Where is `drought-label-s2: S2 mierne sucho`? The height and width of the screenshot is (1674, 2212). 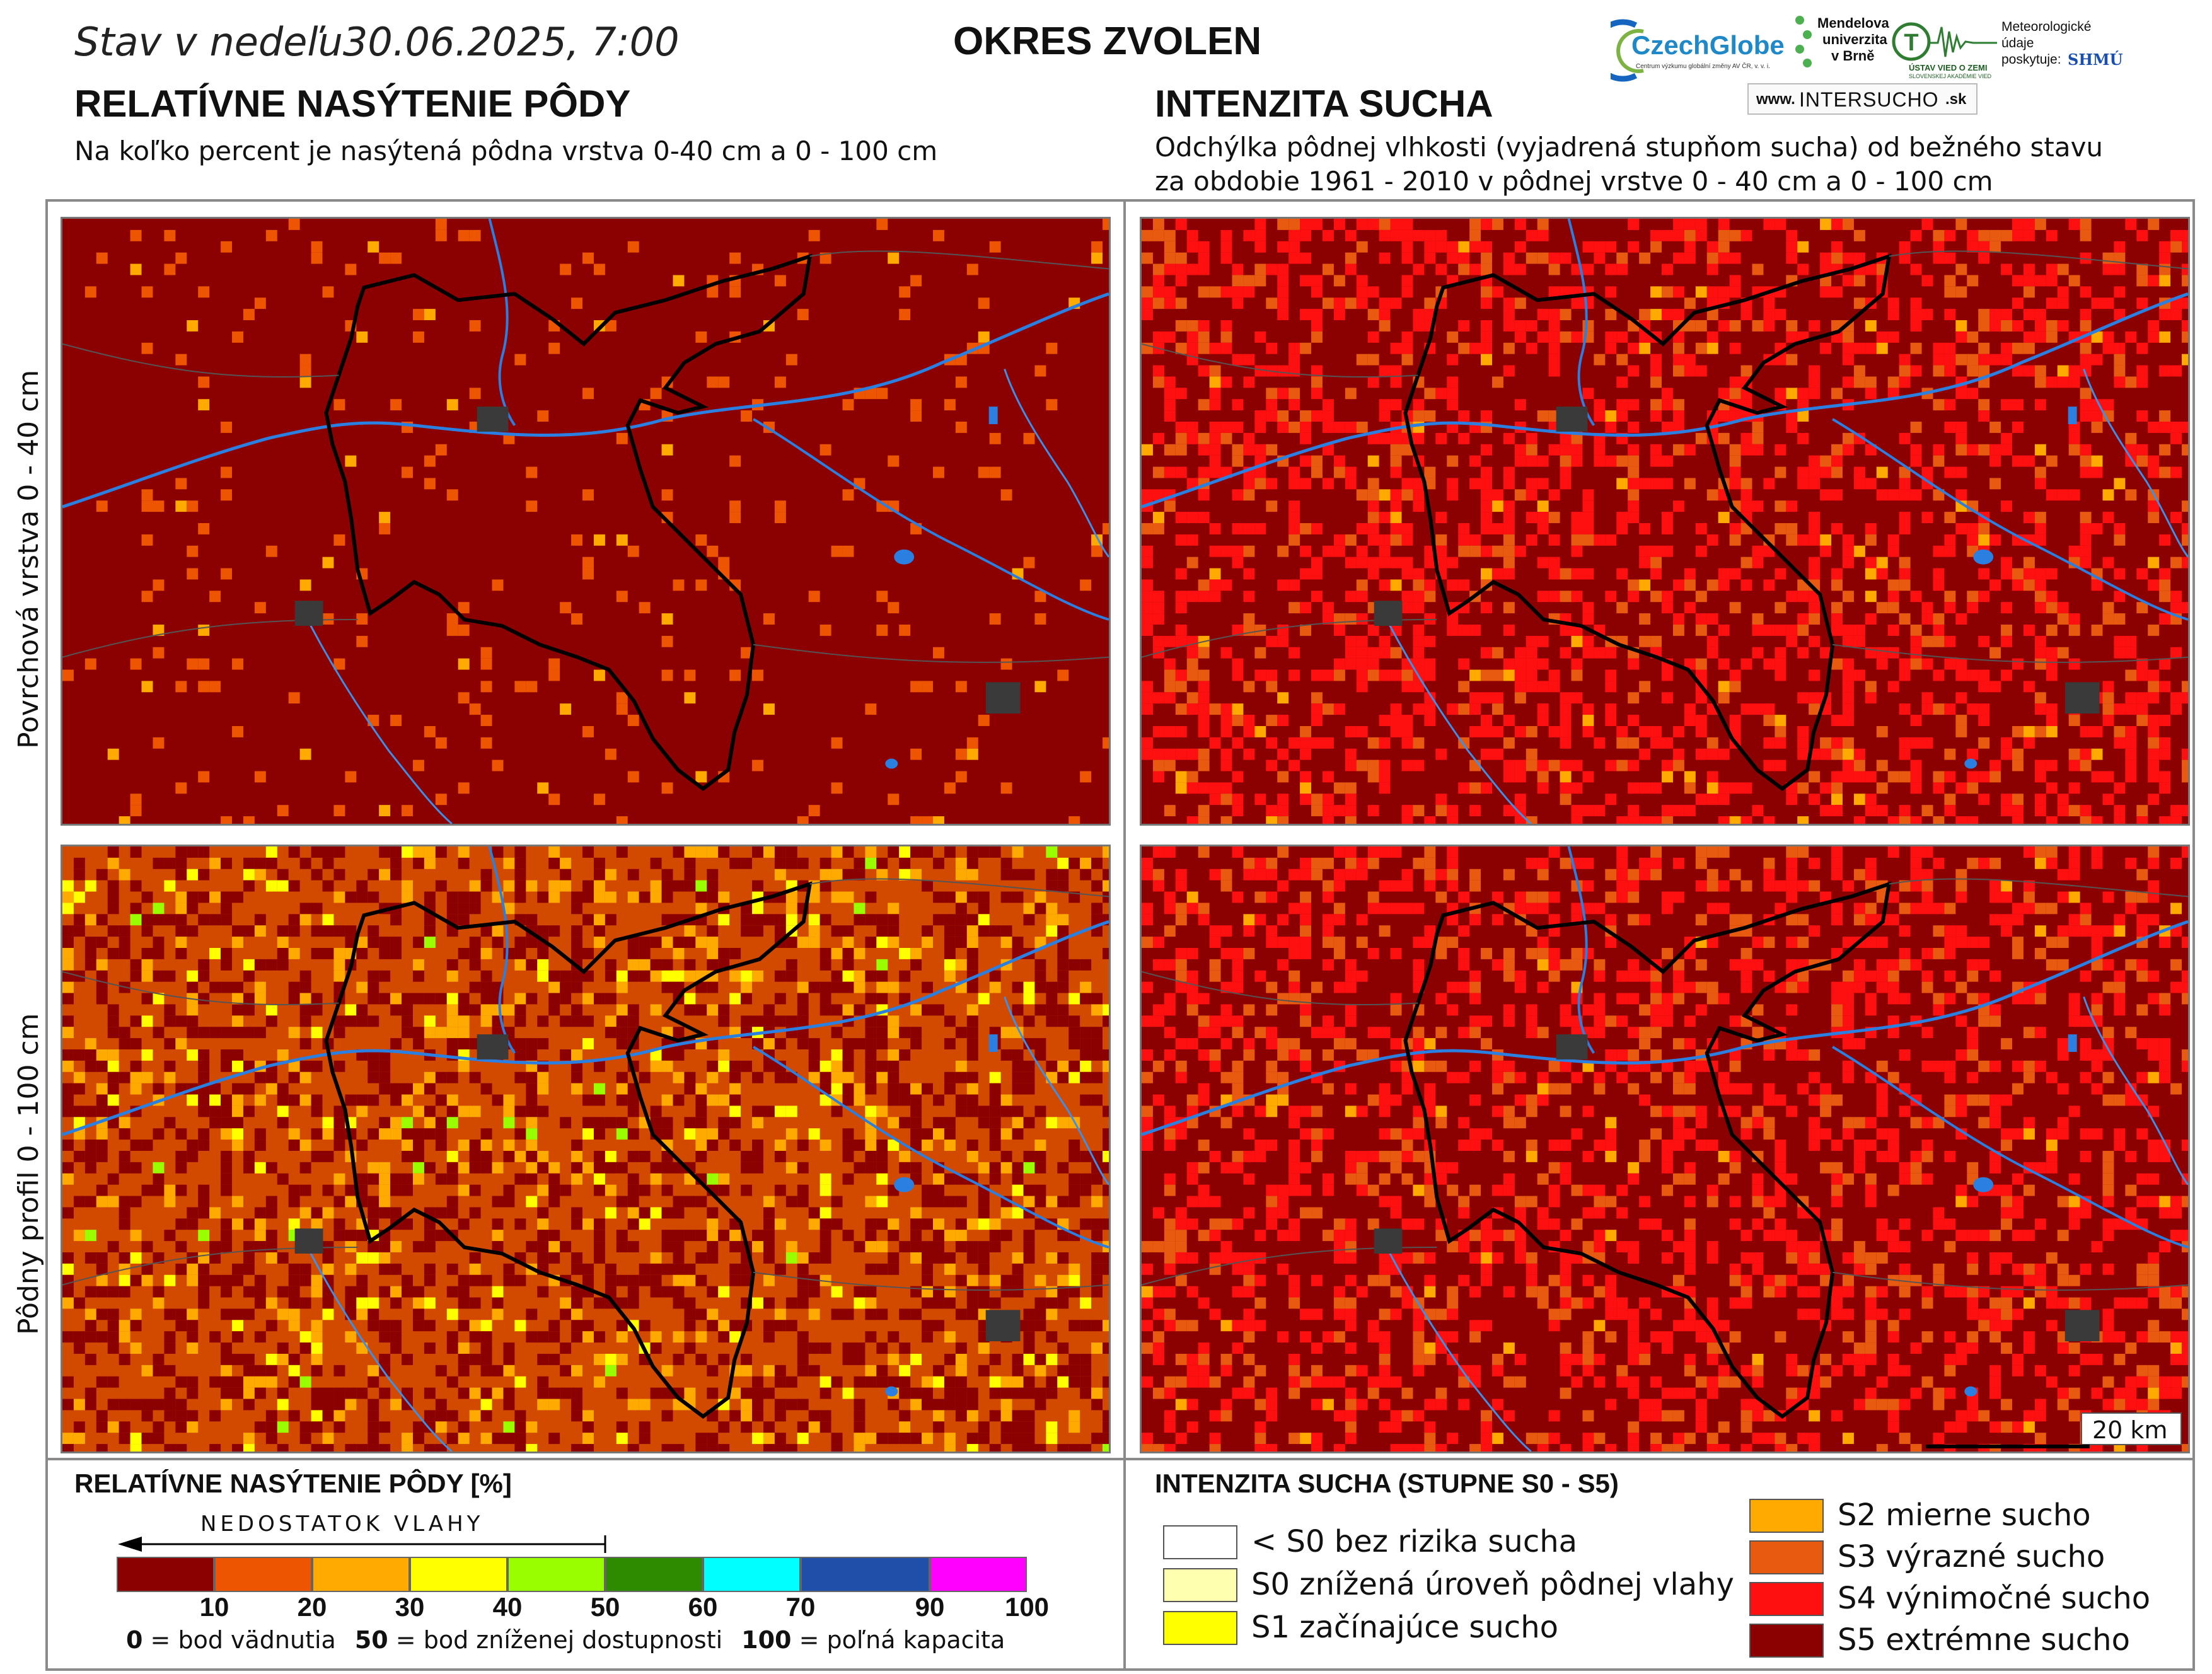
drought-label-s2: S2 mierne sucho is located at coordinates (1964, 1515).